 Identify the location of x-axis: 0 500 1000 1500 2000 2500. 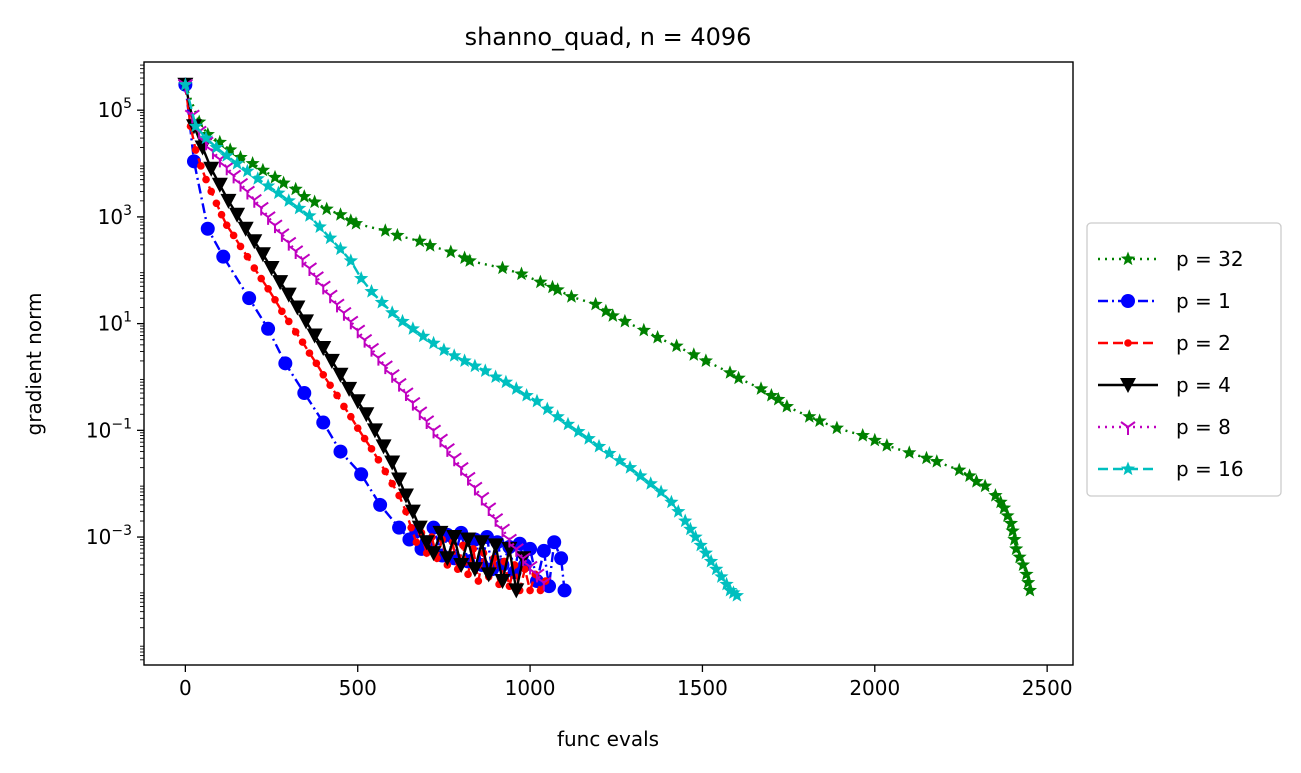
(626, 682).